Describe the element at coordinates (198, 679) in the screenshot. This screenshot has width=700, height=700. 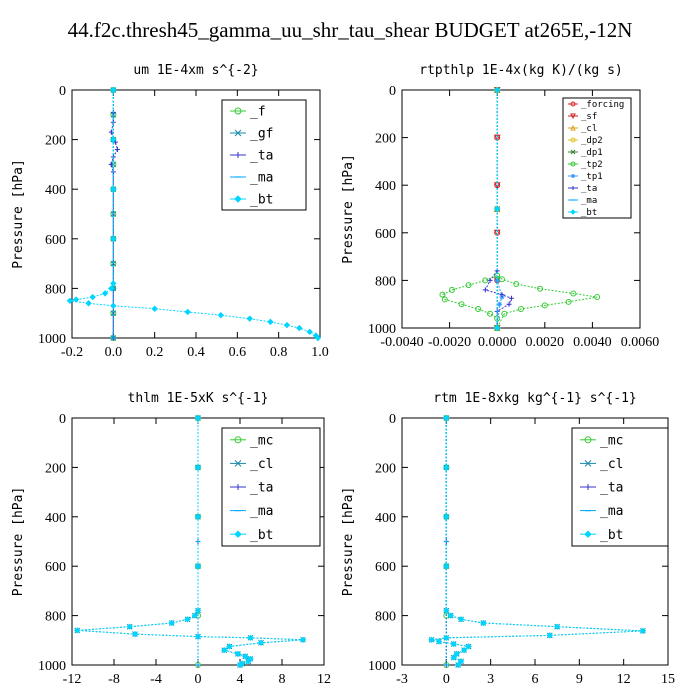
I see `x-tick-label: 0` at that location.